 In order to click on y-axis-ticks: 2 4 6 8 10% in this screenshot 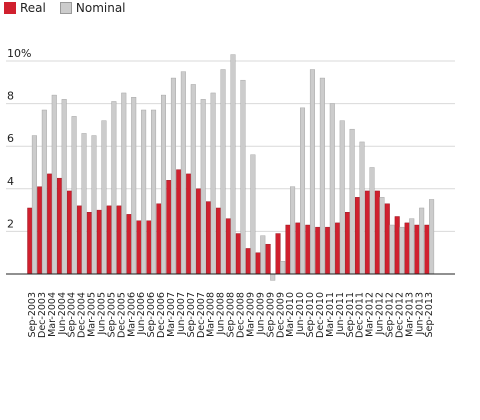, I will do `click(19, 138)`.